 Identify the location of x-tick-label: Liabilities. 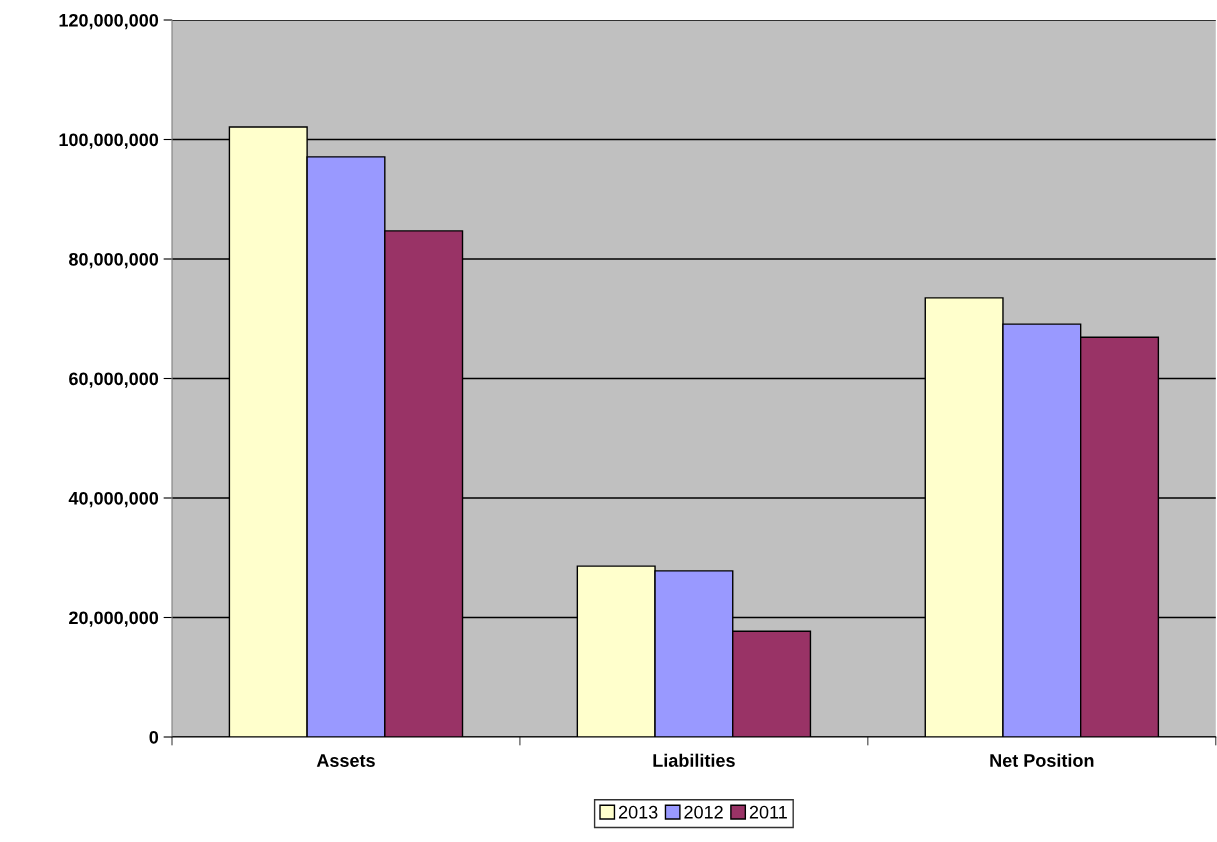
(694, 760).